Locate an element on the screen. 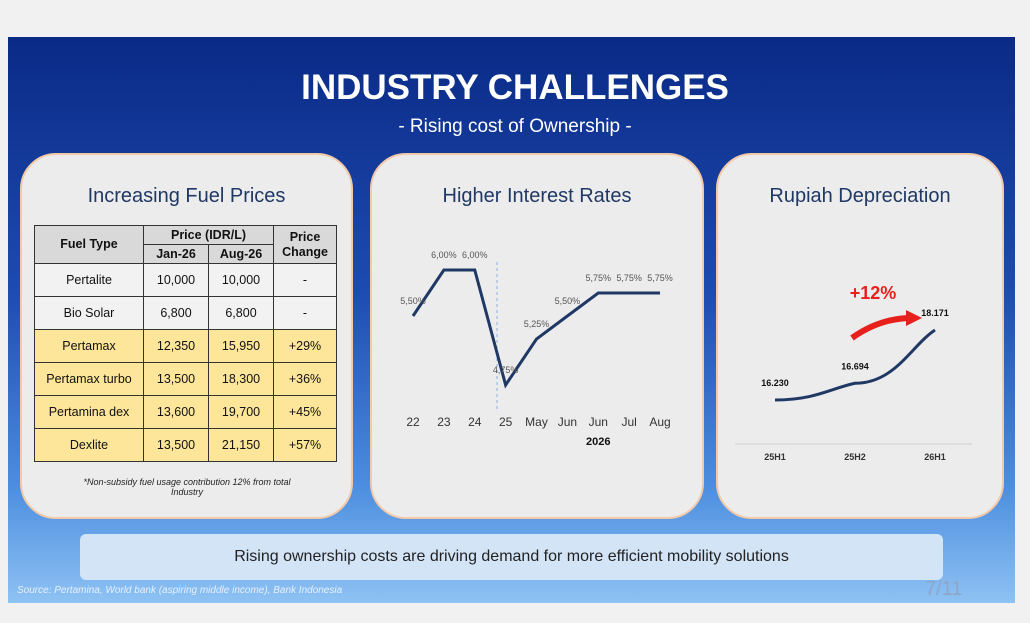 The image size is (1030, 623). value-label: 4,75% is located at coordinates (506, 370).